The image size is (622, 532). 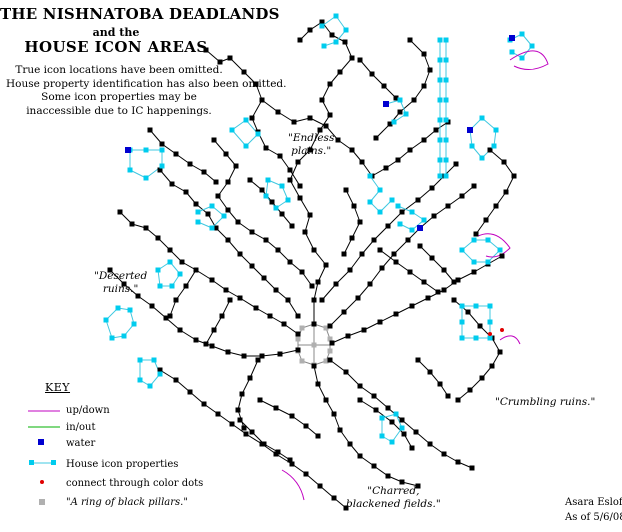 What do you see at coordinates (120, 282) in the screenshot?
I see `annotation-deserted-ruins: "Deserted ruins."` at bounding box center [120, 282].